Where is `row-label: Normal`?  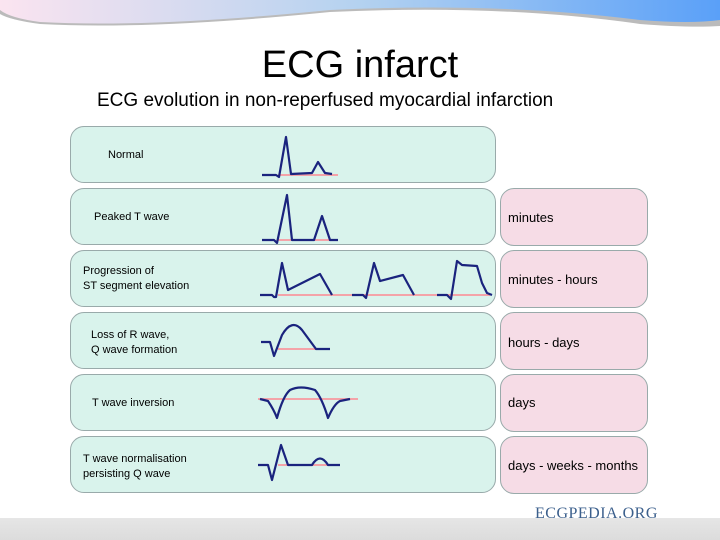 row-label: Normal is located at coordinates (126, 155).